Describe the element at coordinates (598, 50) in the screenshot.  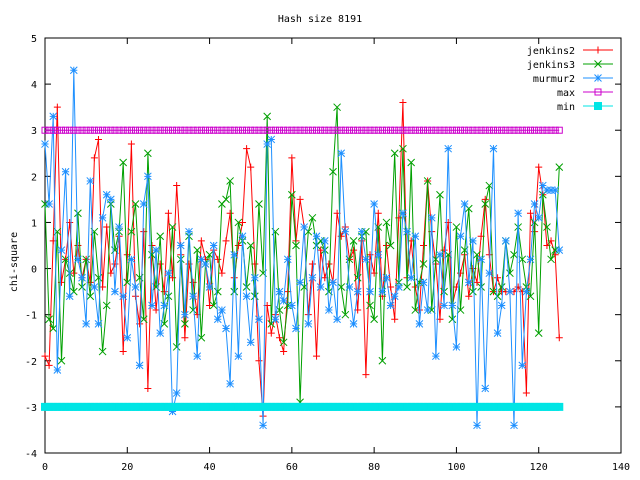
I see `legend-marker-jenkins2` at that location.